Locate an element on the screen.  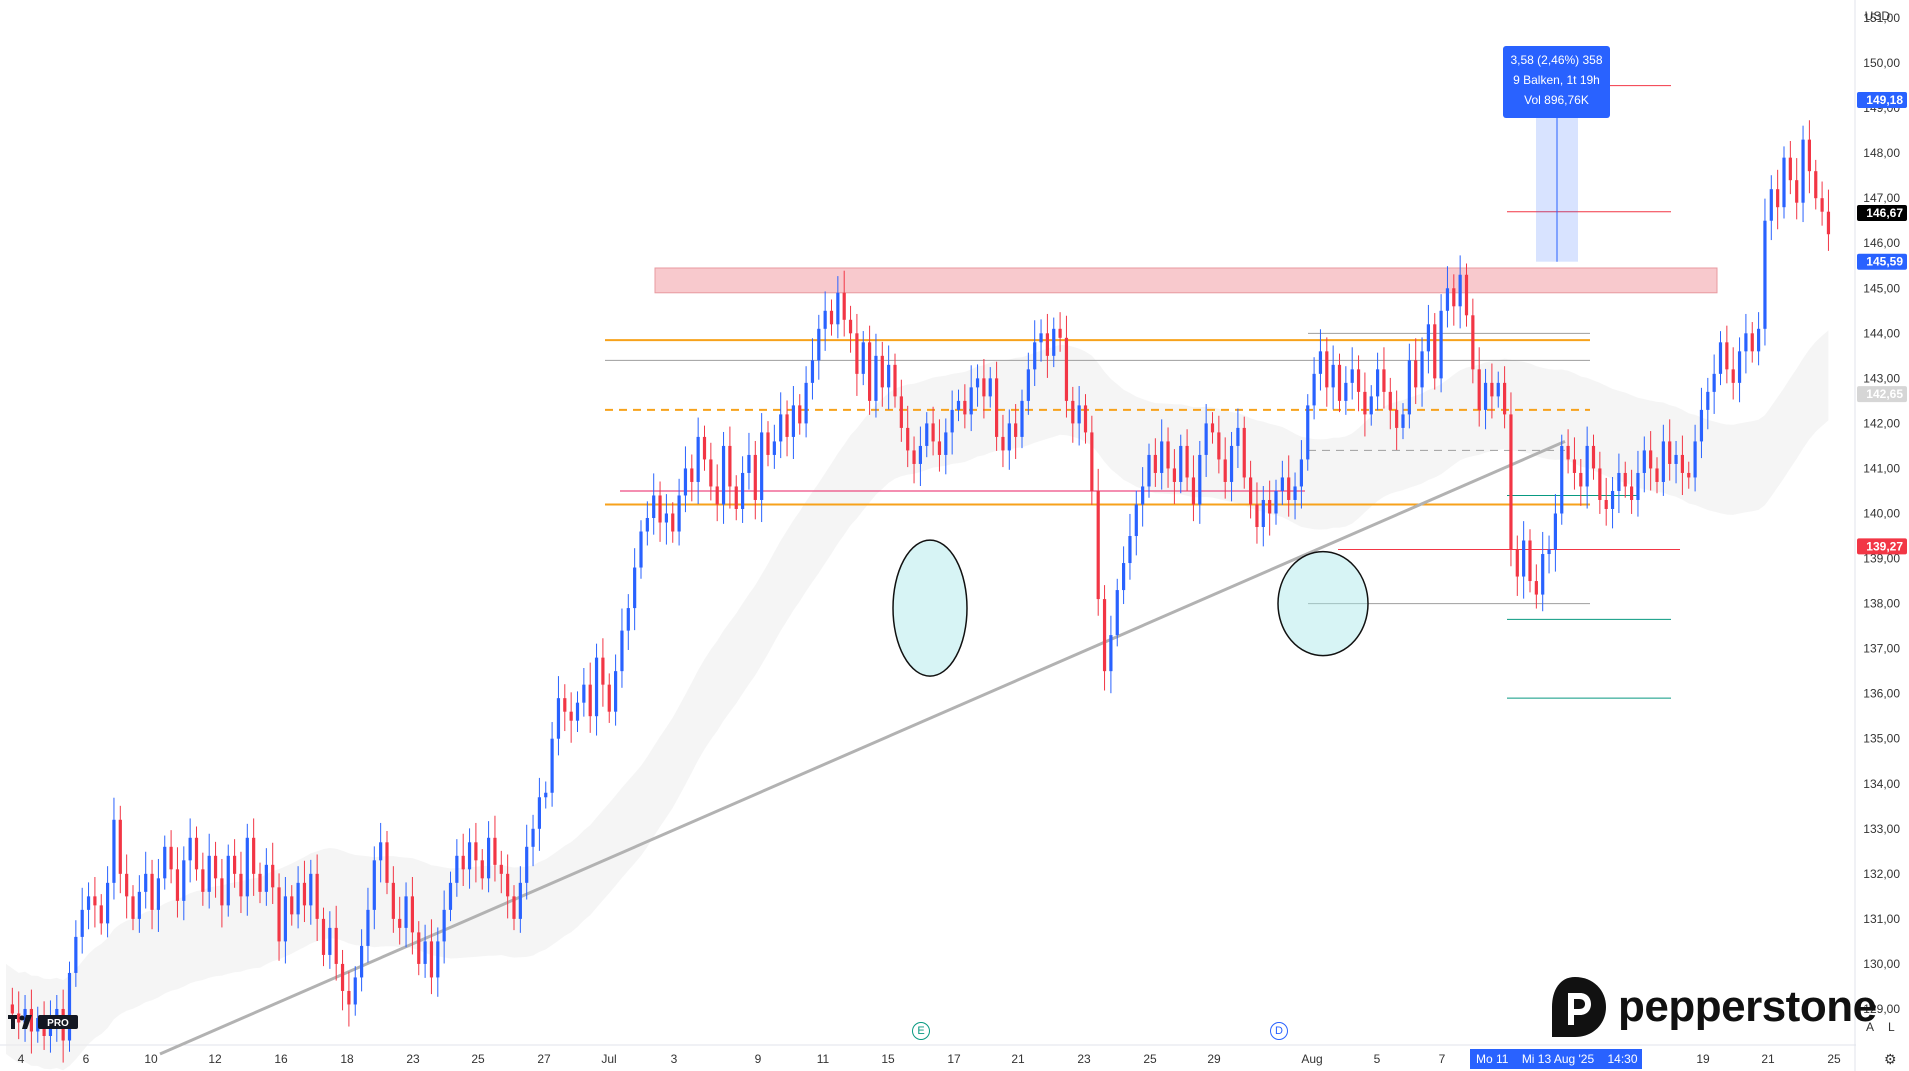
resistance-zone-rect is located at coordinates (1186, 280).